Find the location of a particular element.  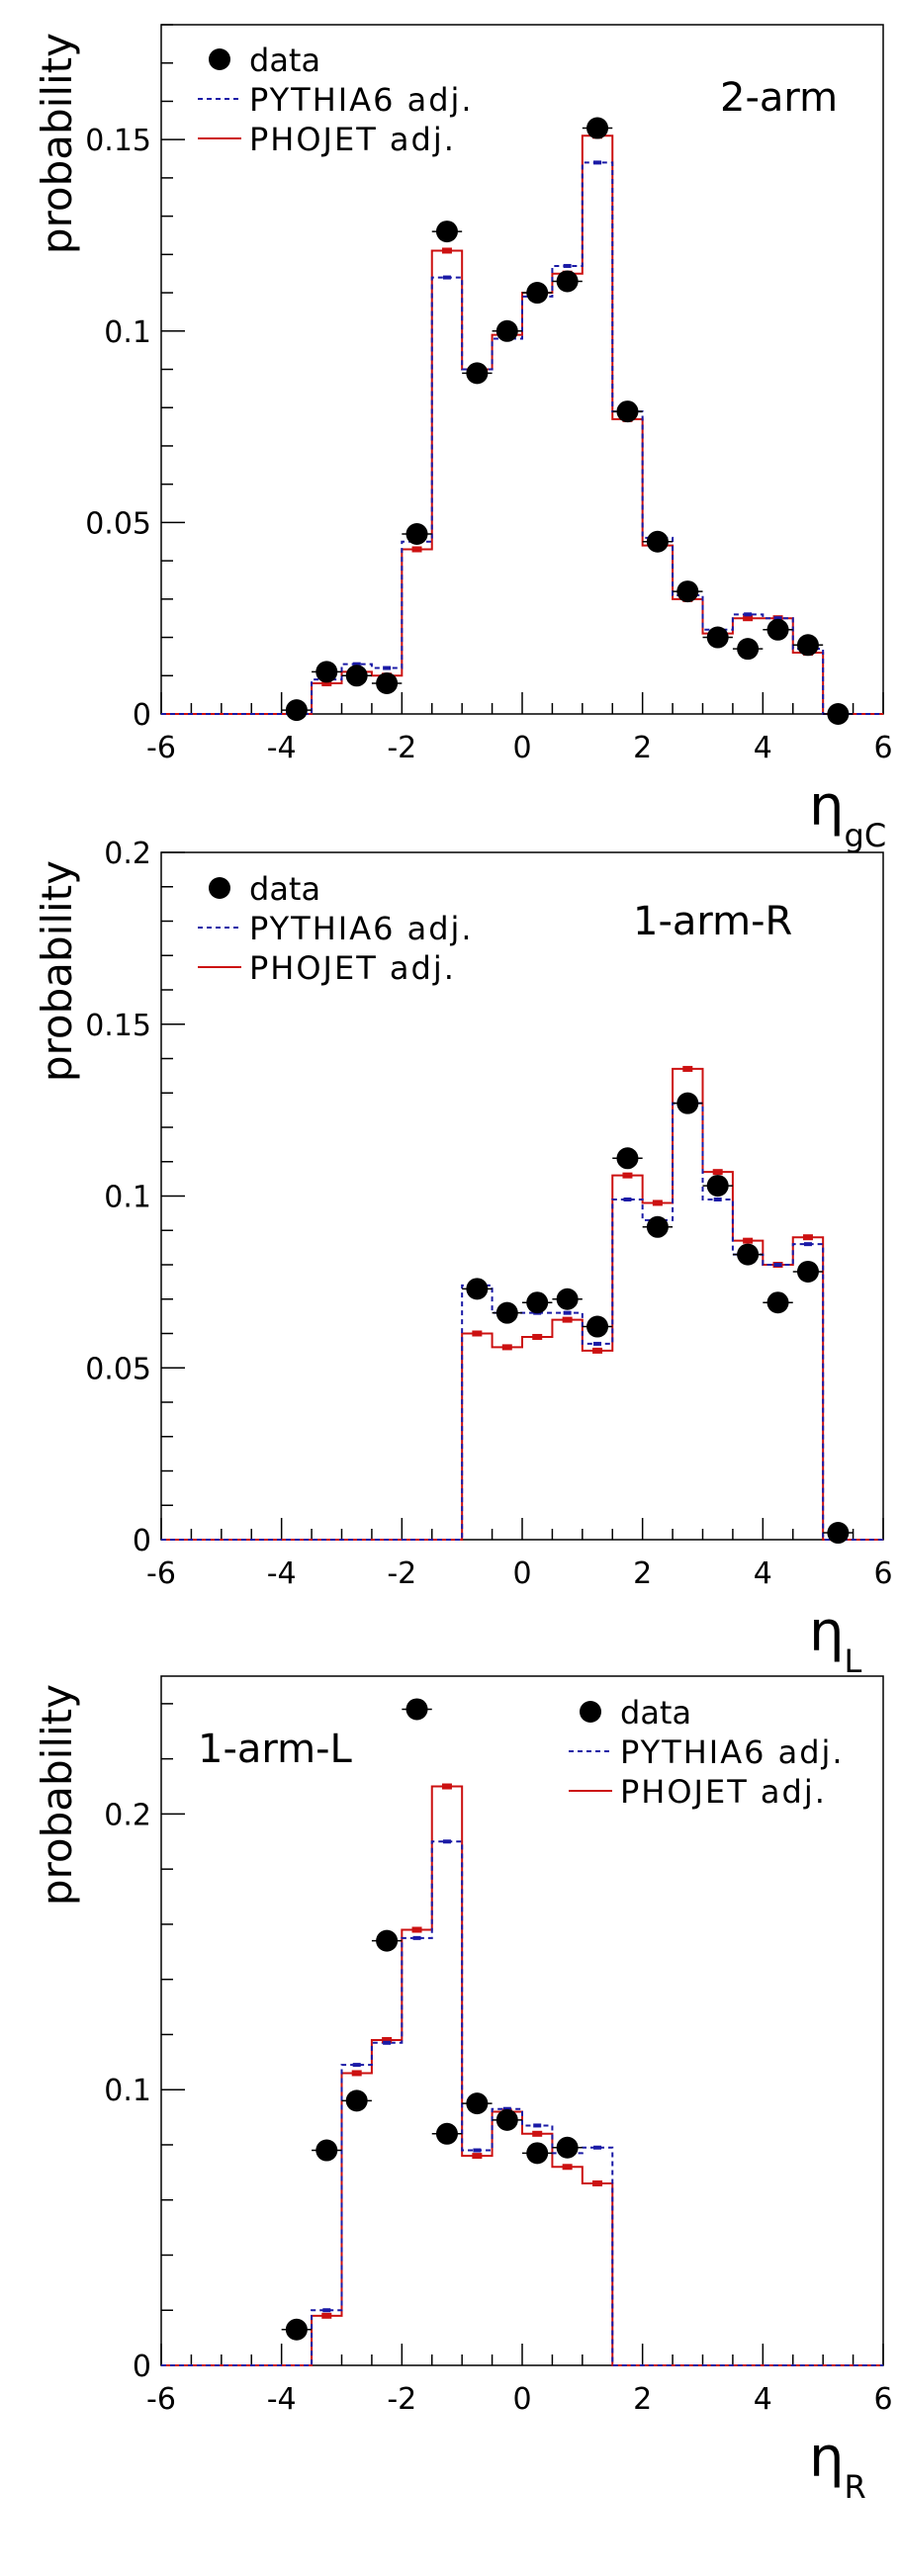

data-points is located at coordinates (432, 2019).